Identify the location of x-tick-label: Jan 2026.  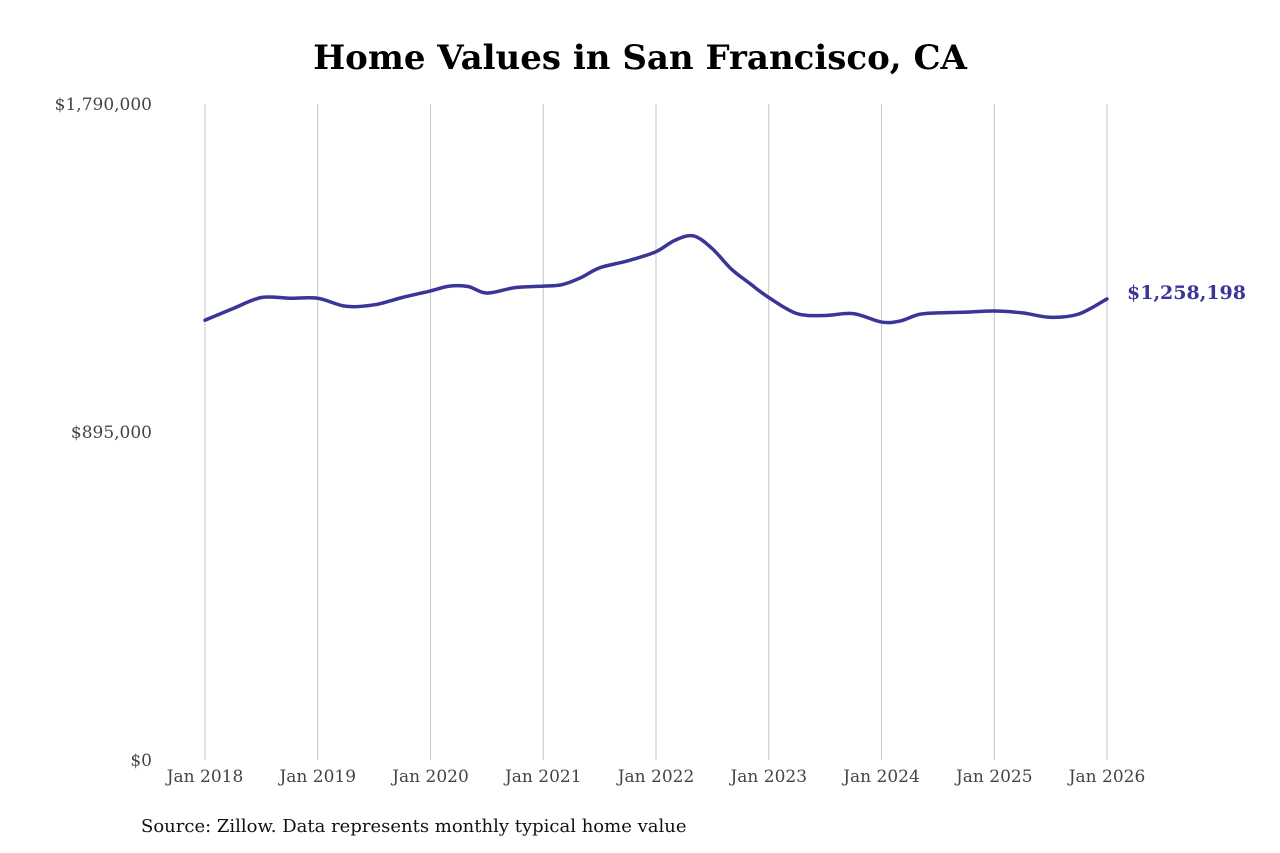
(1106, 777).